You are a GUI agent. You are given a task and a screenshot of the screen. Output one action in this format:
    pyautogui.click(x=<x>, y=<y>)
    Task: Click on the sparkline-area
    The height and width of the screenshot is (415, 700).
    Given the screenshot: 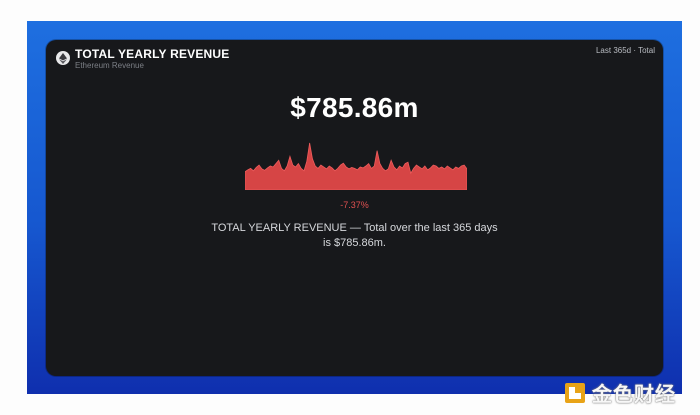 What is the action you would take?
    pyautogui.click(x=356, y=166)
    